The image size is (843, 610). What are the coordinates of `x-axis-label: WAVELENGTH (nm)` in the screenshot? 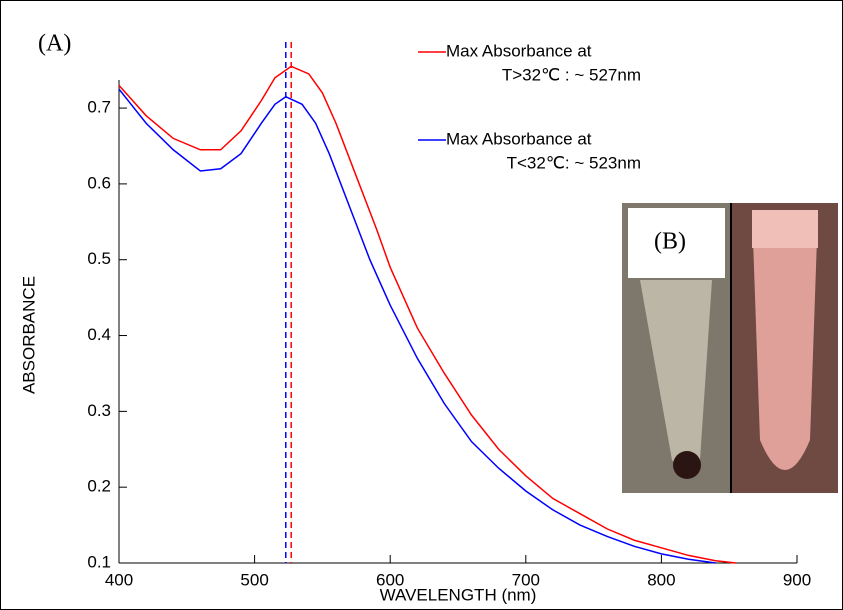 It's located at (458, 594).